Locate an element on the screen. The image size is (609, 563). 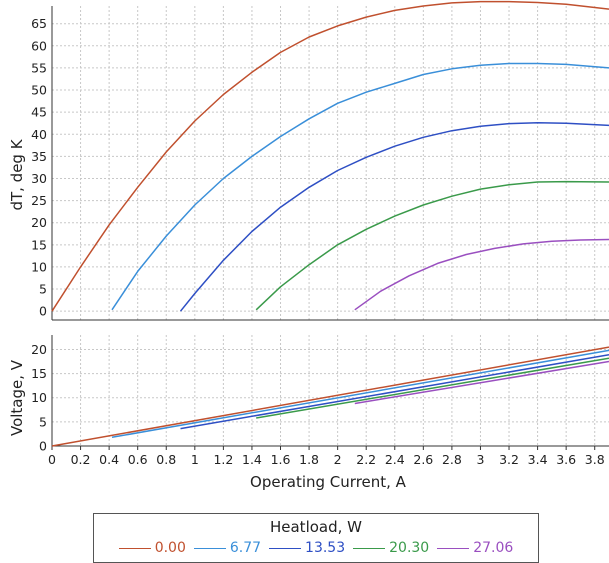
legend-item: 0.00 is located at coordinates (152, 548).